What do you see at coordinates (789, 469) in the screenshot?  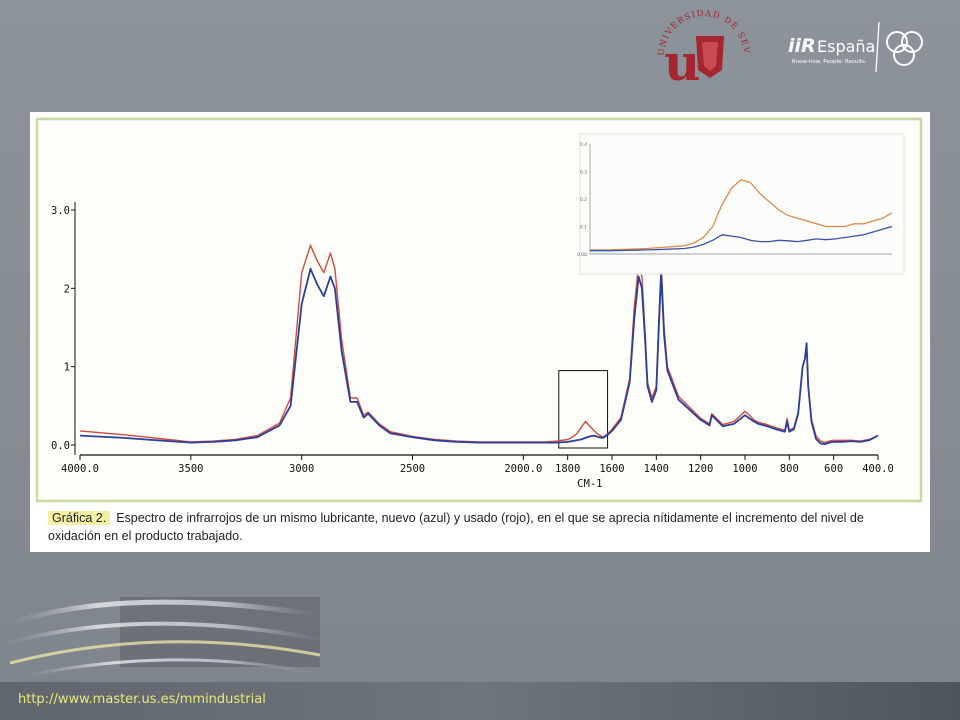 I see `x-tick-label: 800` at bounding box center [789, 469].